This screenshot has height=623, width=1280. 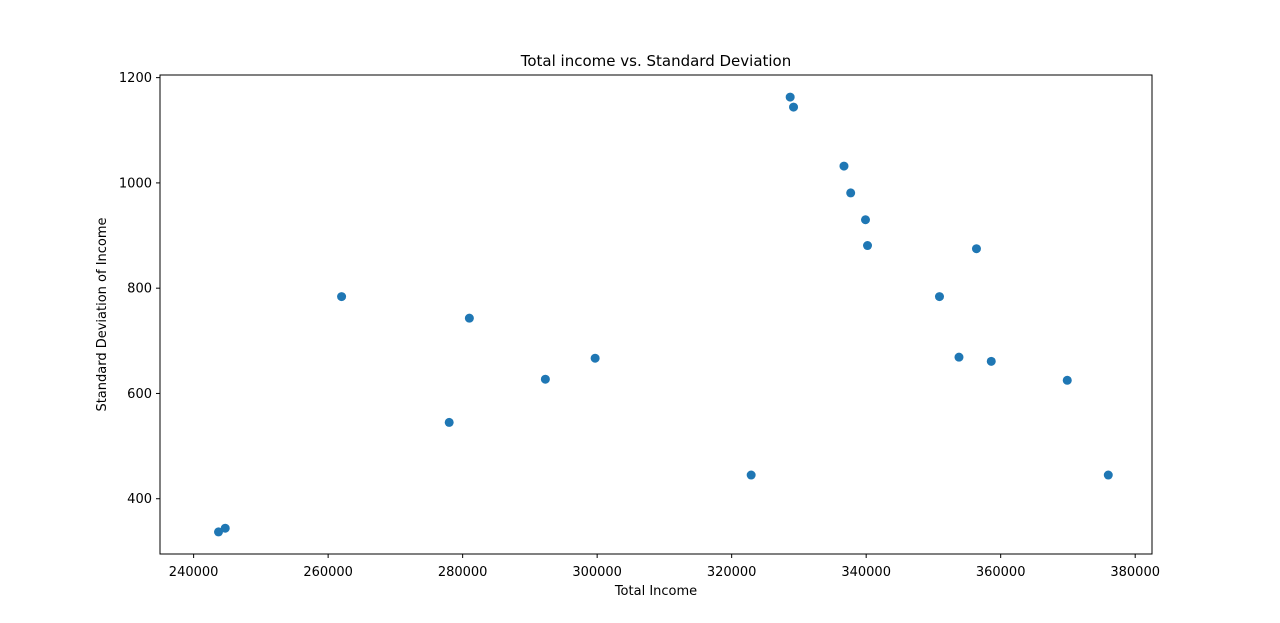 What do you see at coordinates (102, 314) in the screenshot?
I see `y-axis-label: Standard Deviation of Income` at bounding box center [102, 314].